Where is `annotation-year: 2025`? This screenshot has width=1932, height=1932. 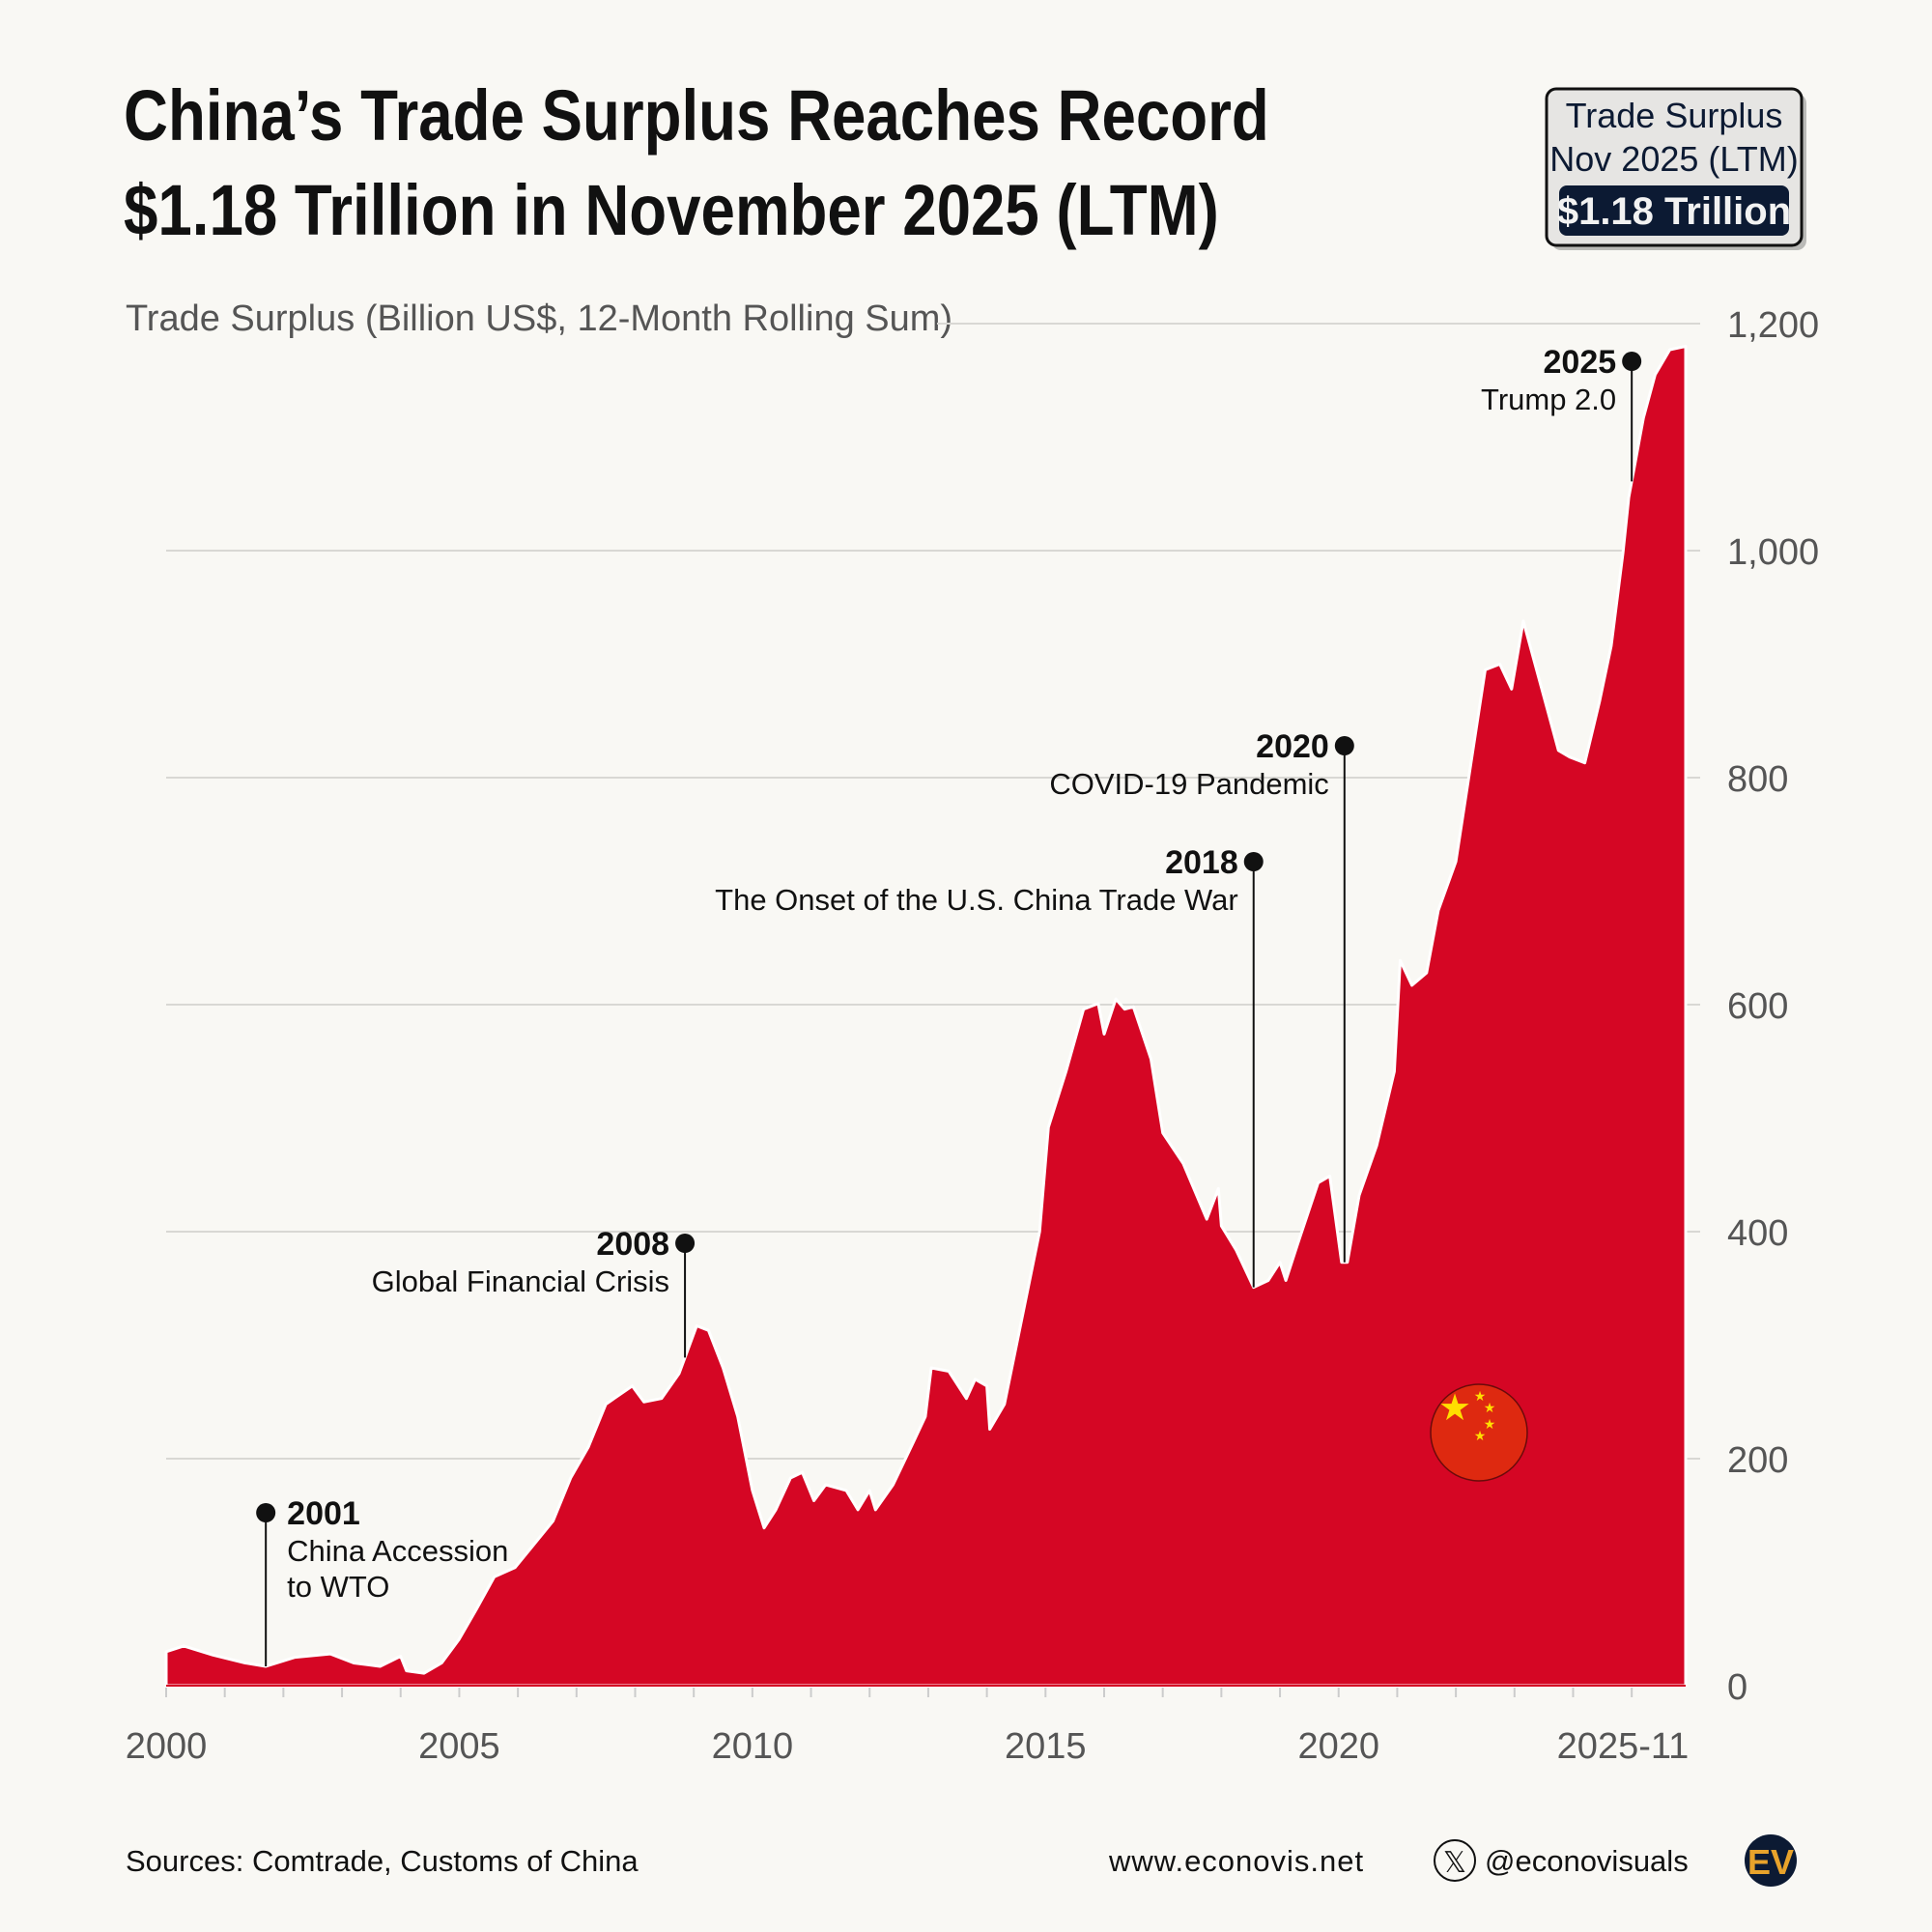
annotation-year: 2025 is located at coordinates (1580, 362).